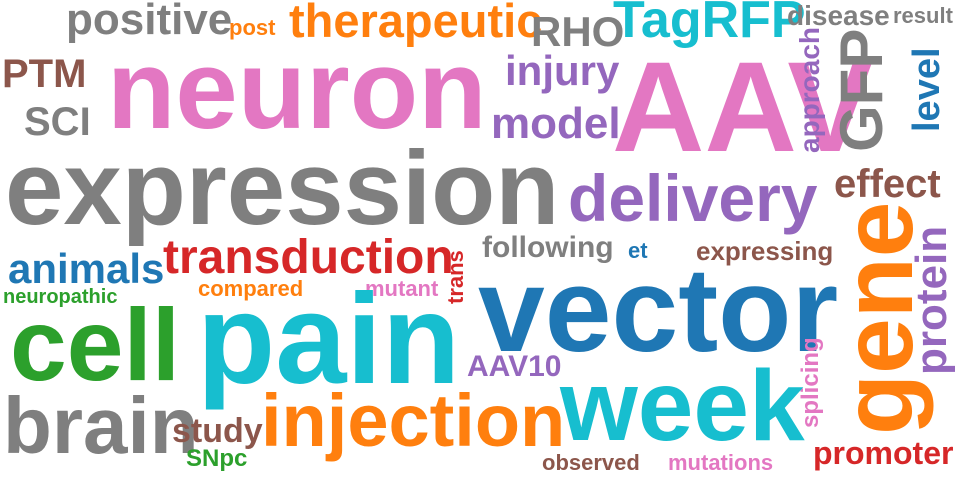  What do you see at coordinates (556, 123) in the screenshot?
I see `word-model: model` at bounding box center [556, 123].